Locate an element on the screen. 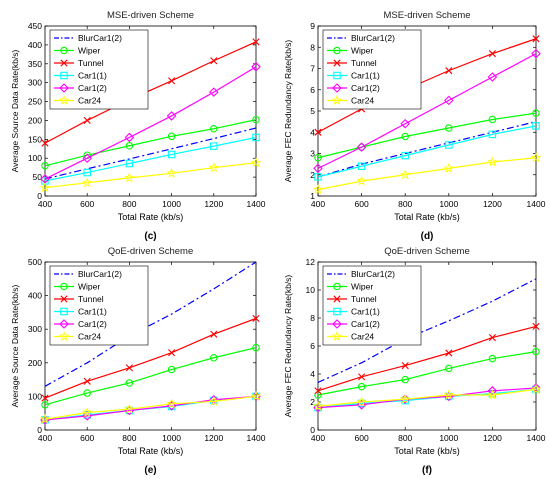  y-tick-label: 5 is located at coordinates (312, 111).